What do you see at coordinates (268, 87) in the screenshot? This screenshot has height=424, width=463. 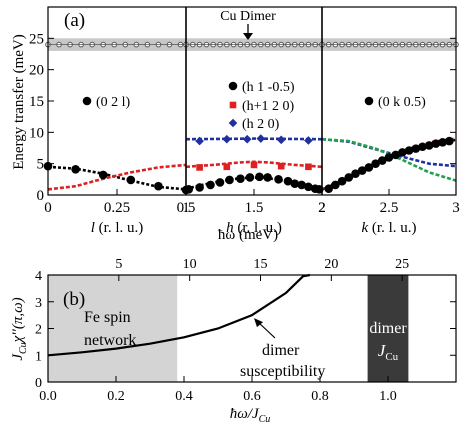 I see `legend-label-h-1-0-5: (h 1 -0.5)` at bounding box center [268, 87].